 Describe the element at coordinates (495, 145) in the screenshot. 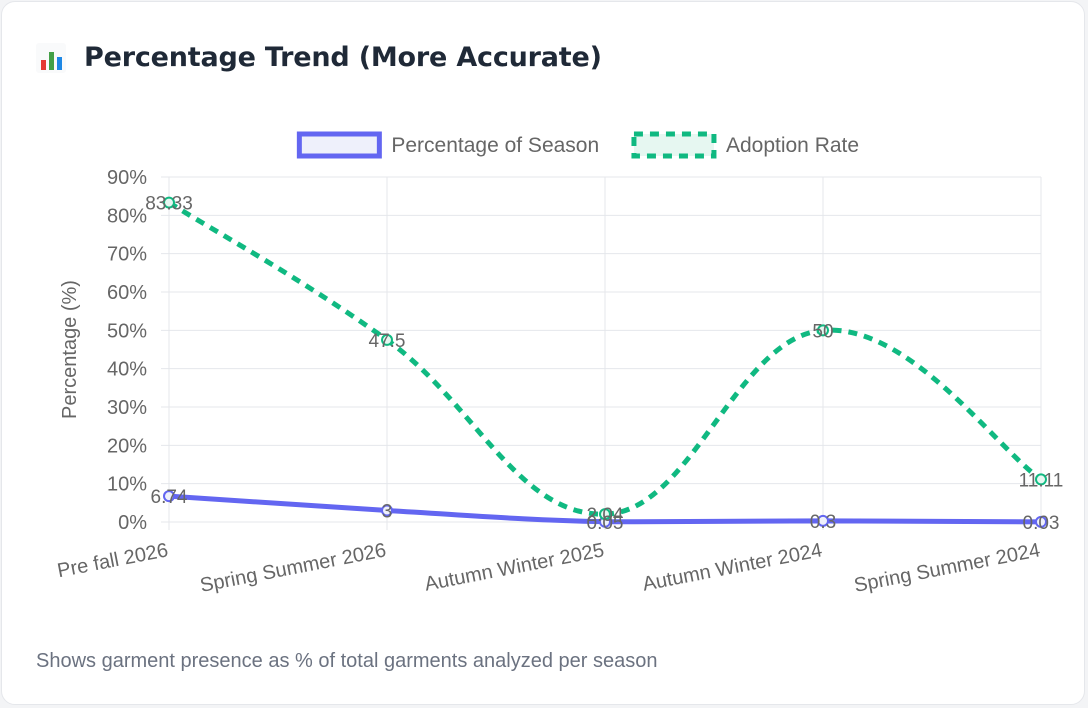

I see `legend-label-1: Percentage of Season` at that location.